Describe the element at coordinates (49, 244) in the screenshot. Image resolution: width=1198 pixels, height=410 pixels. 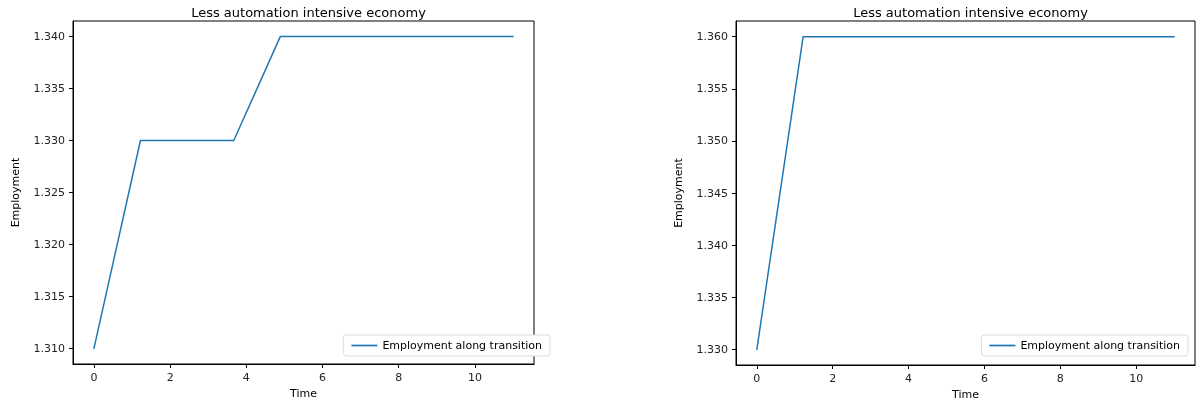
I see `y-tick-label: 1.320` at that location.